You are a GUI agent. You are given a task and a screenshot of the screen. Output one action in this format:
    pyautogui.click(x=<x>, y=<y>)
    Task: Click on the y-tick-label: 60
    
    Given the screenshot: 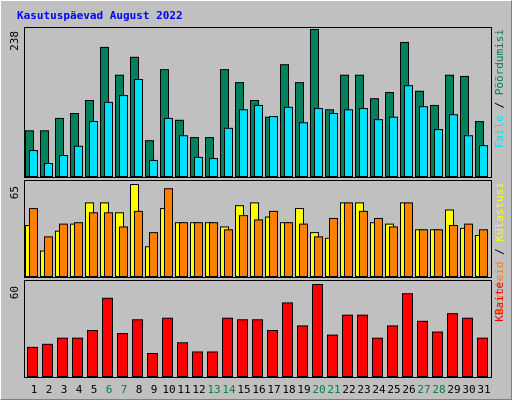 What is the action you would take?
    pyautogui.click(x=14, y=292)
    